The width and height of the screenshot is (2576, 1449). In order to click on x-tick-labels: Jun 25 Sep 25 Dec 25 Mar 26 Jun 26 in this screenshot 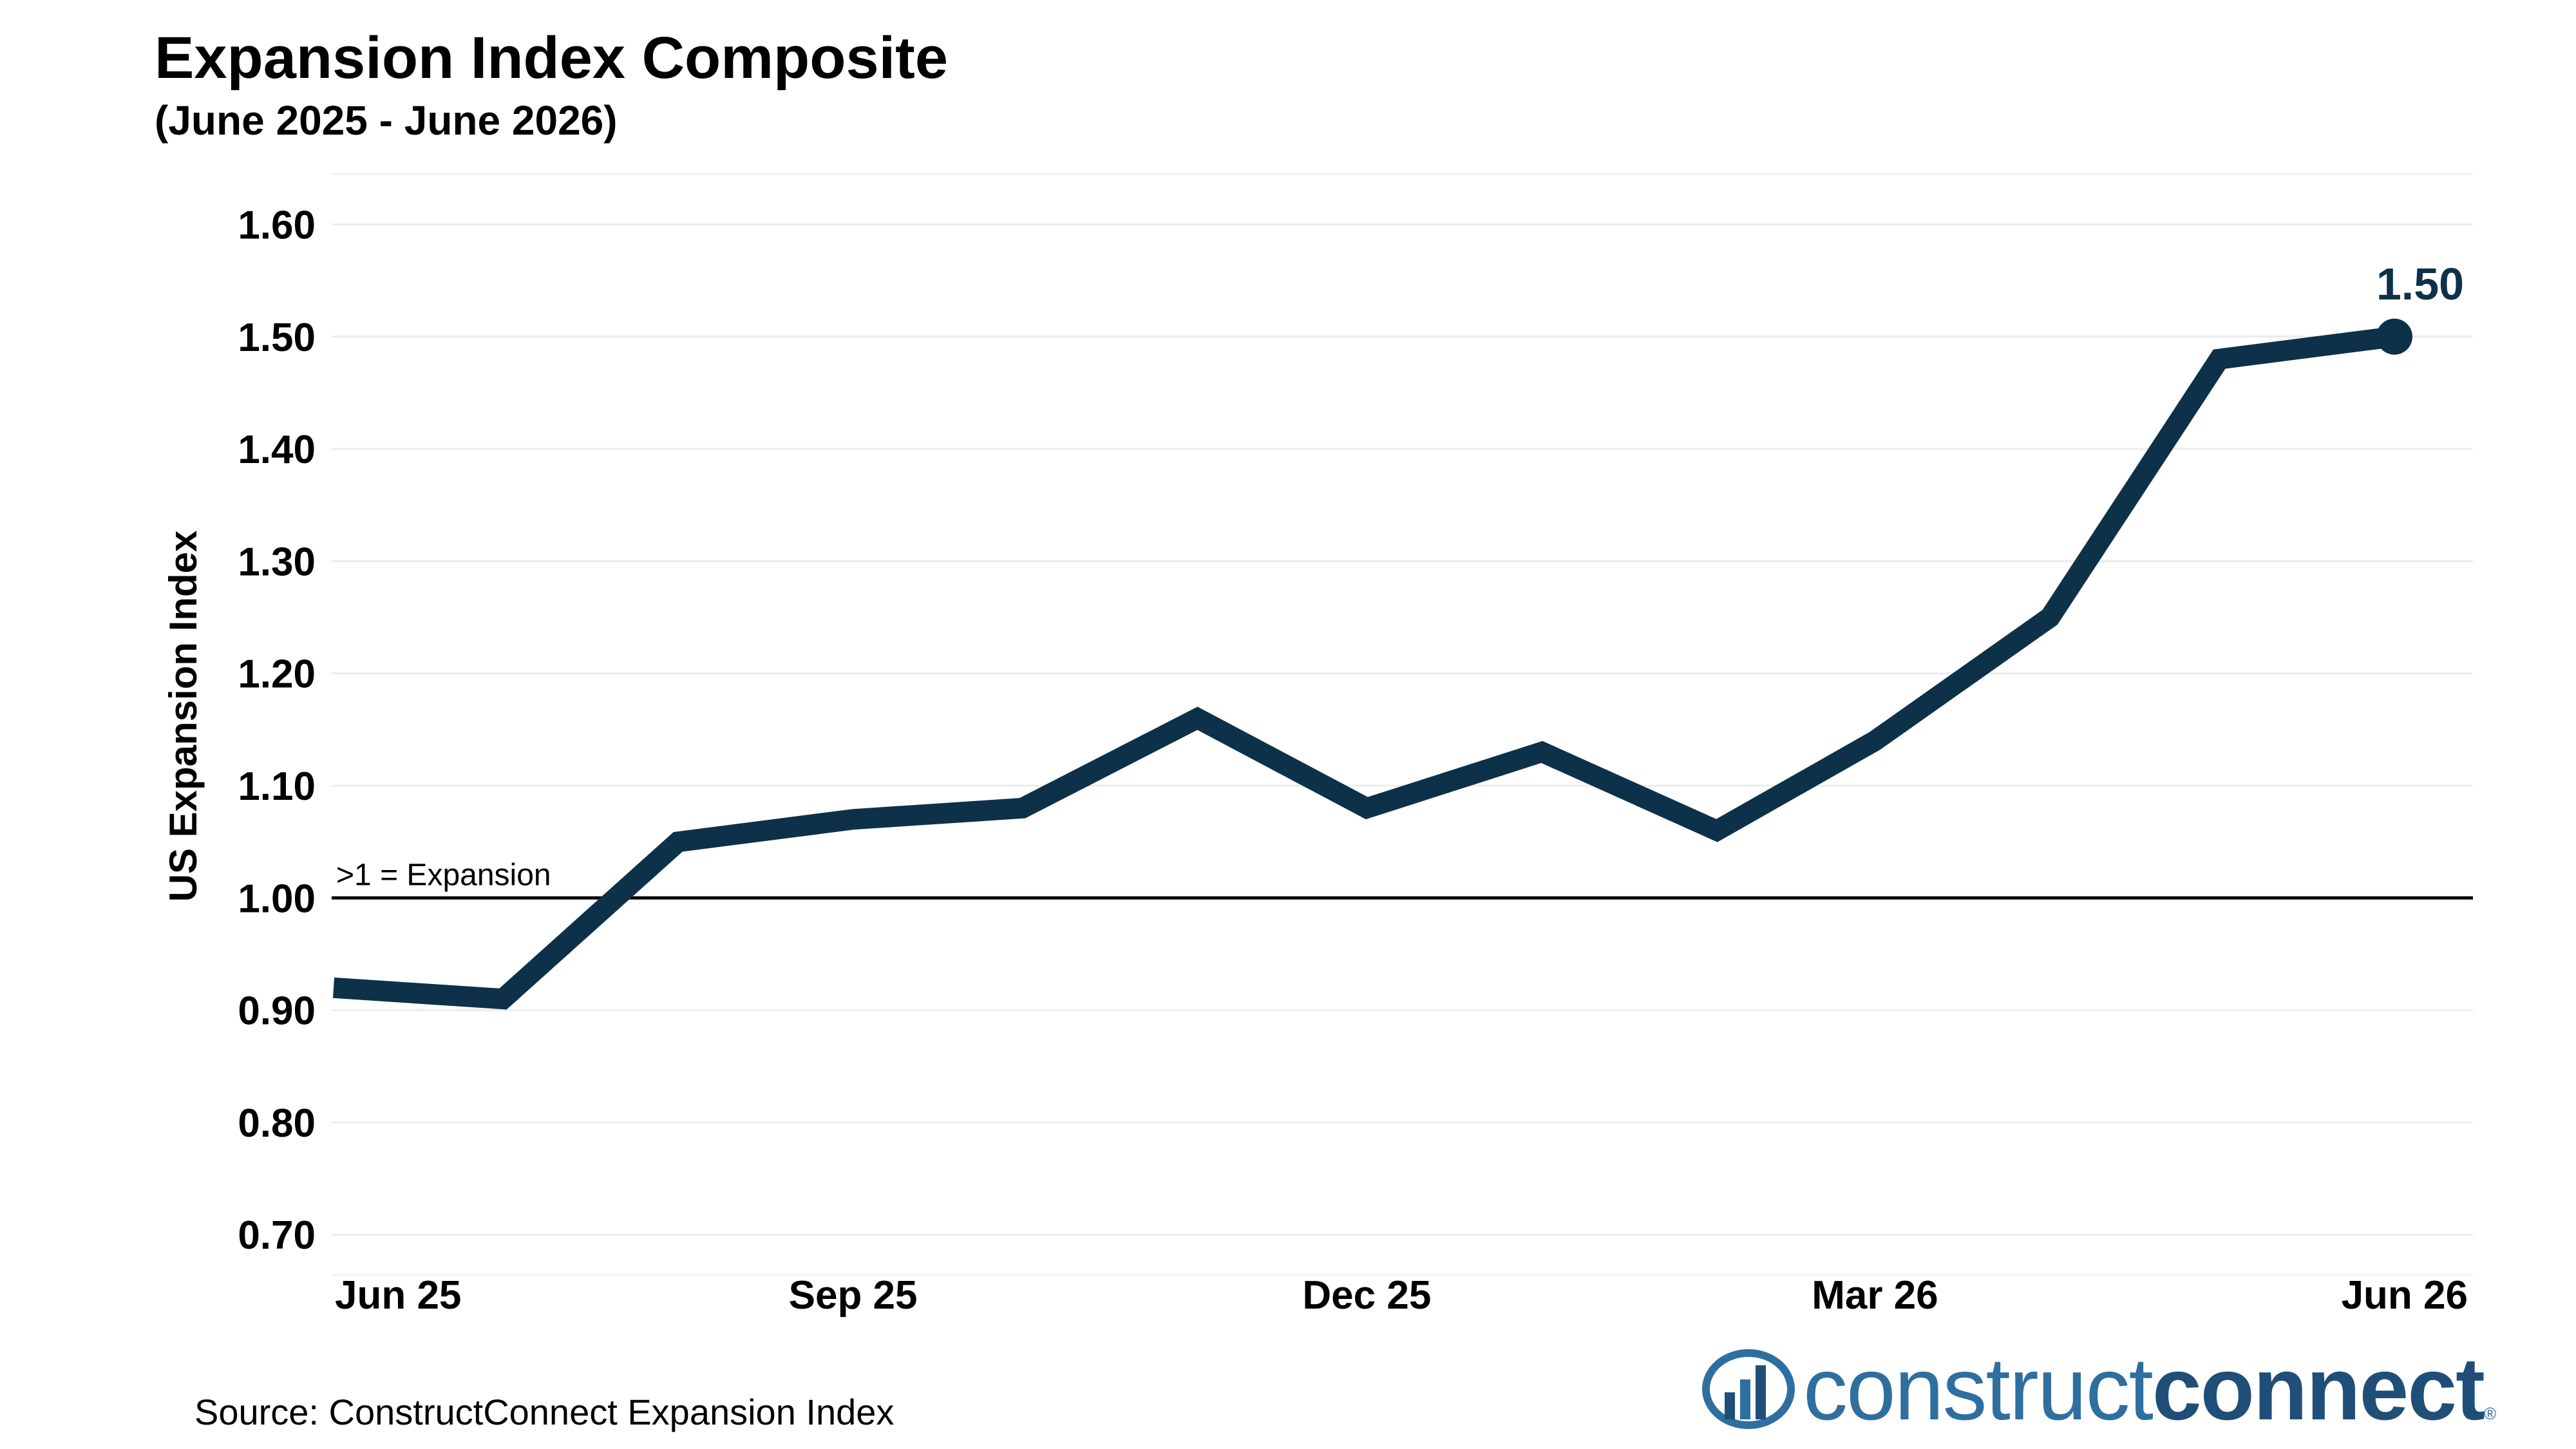, I will do `click(1401, 1295)`.